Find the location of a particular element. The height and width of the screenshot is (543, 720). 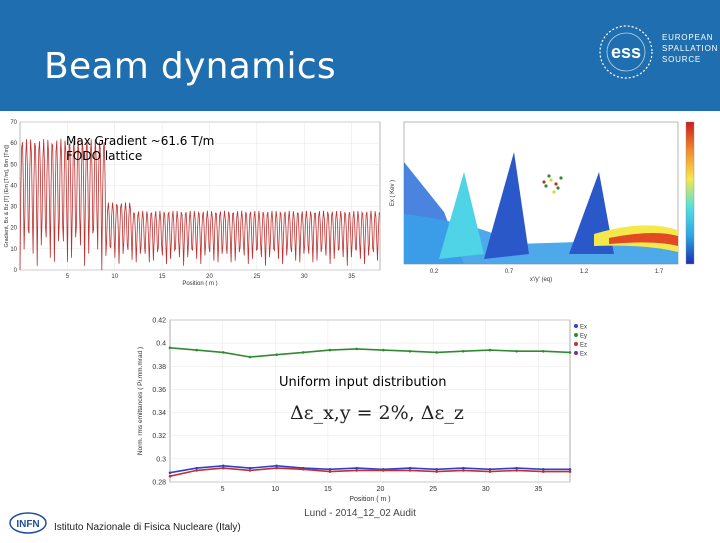

emittance-y-tick: 0.34 is located at coordinates (159, 413).